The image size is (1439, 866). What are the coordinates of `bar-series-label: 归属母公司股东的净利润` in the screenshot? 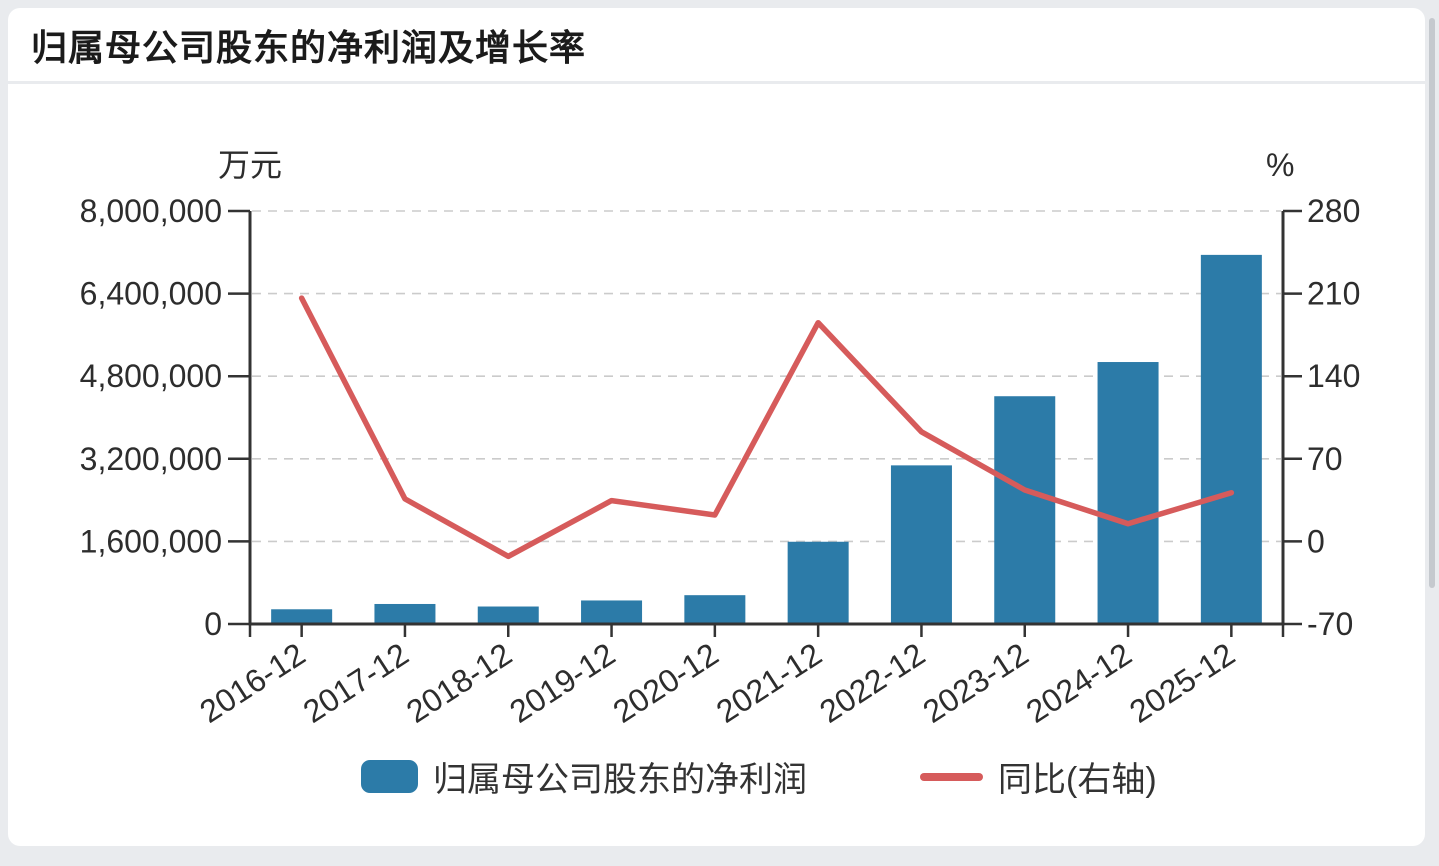 It's located at (620, 780).